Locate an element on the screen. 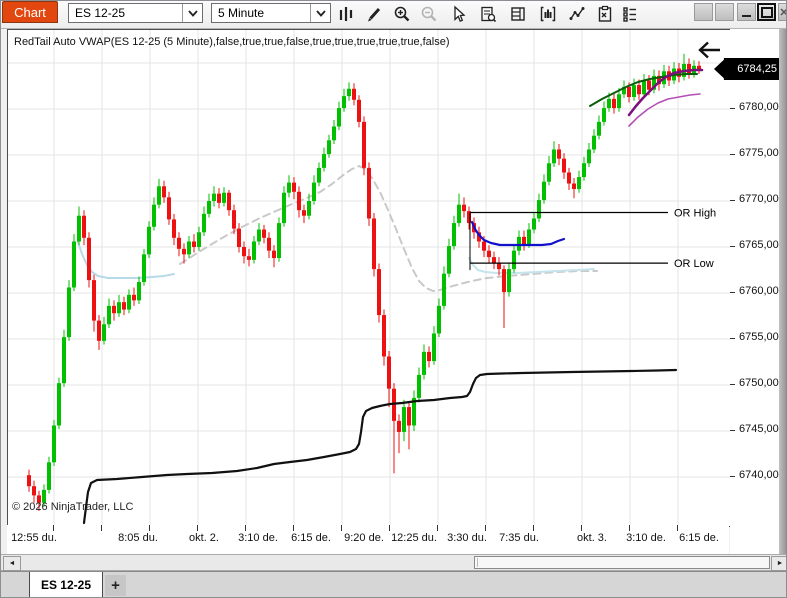 The image size is (787, 598). last-price-tag: 6784,25 is located at coordinates (747, 69).